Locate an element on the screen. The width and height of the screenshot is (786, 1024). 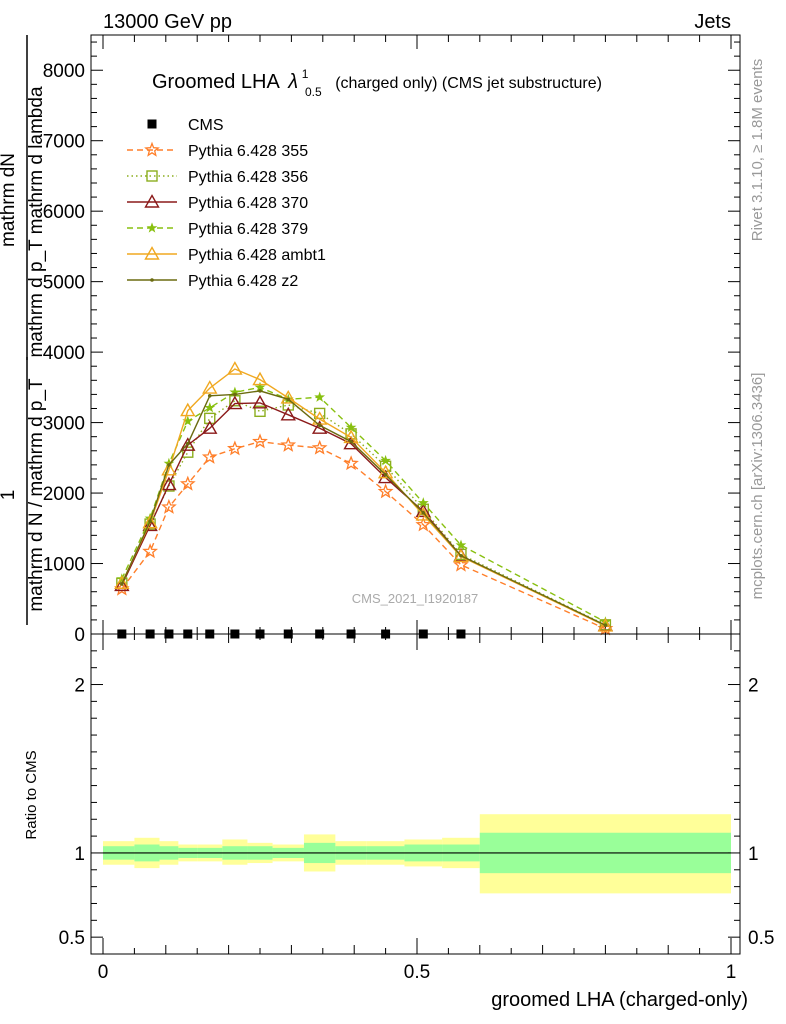
x-axis-label: groomed LHA (charged-only) is located at coordinates (619, 1000).